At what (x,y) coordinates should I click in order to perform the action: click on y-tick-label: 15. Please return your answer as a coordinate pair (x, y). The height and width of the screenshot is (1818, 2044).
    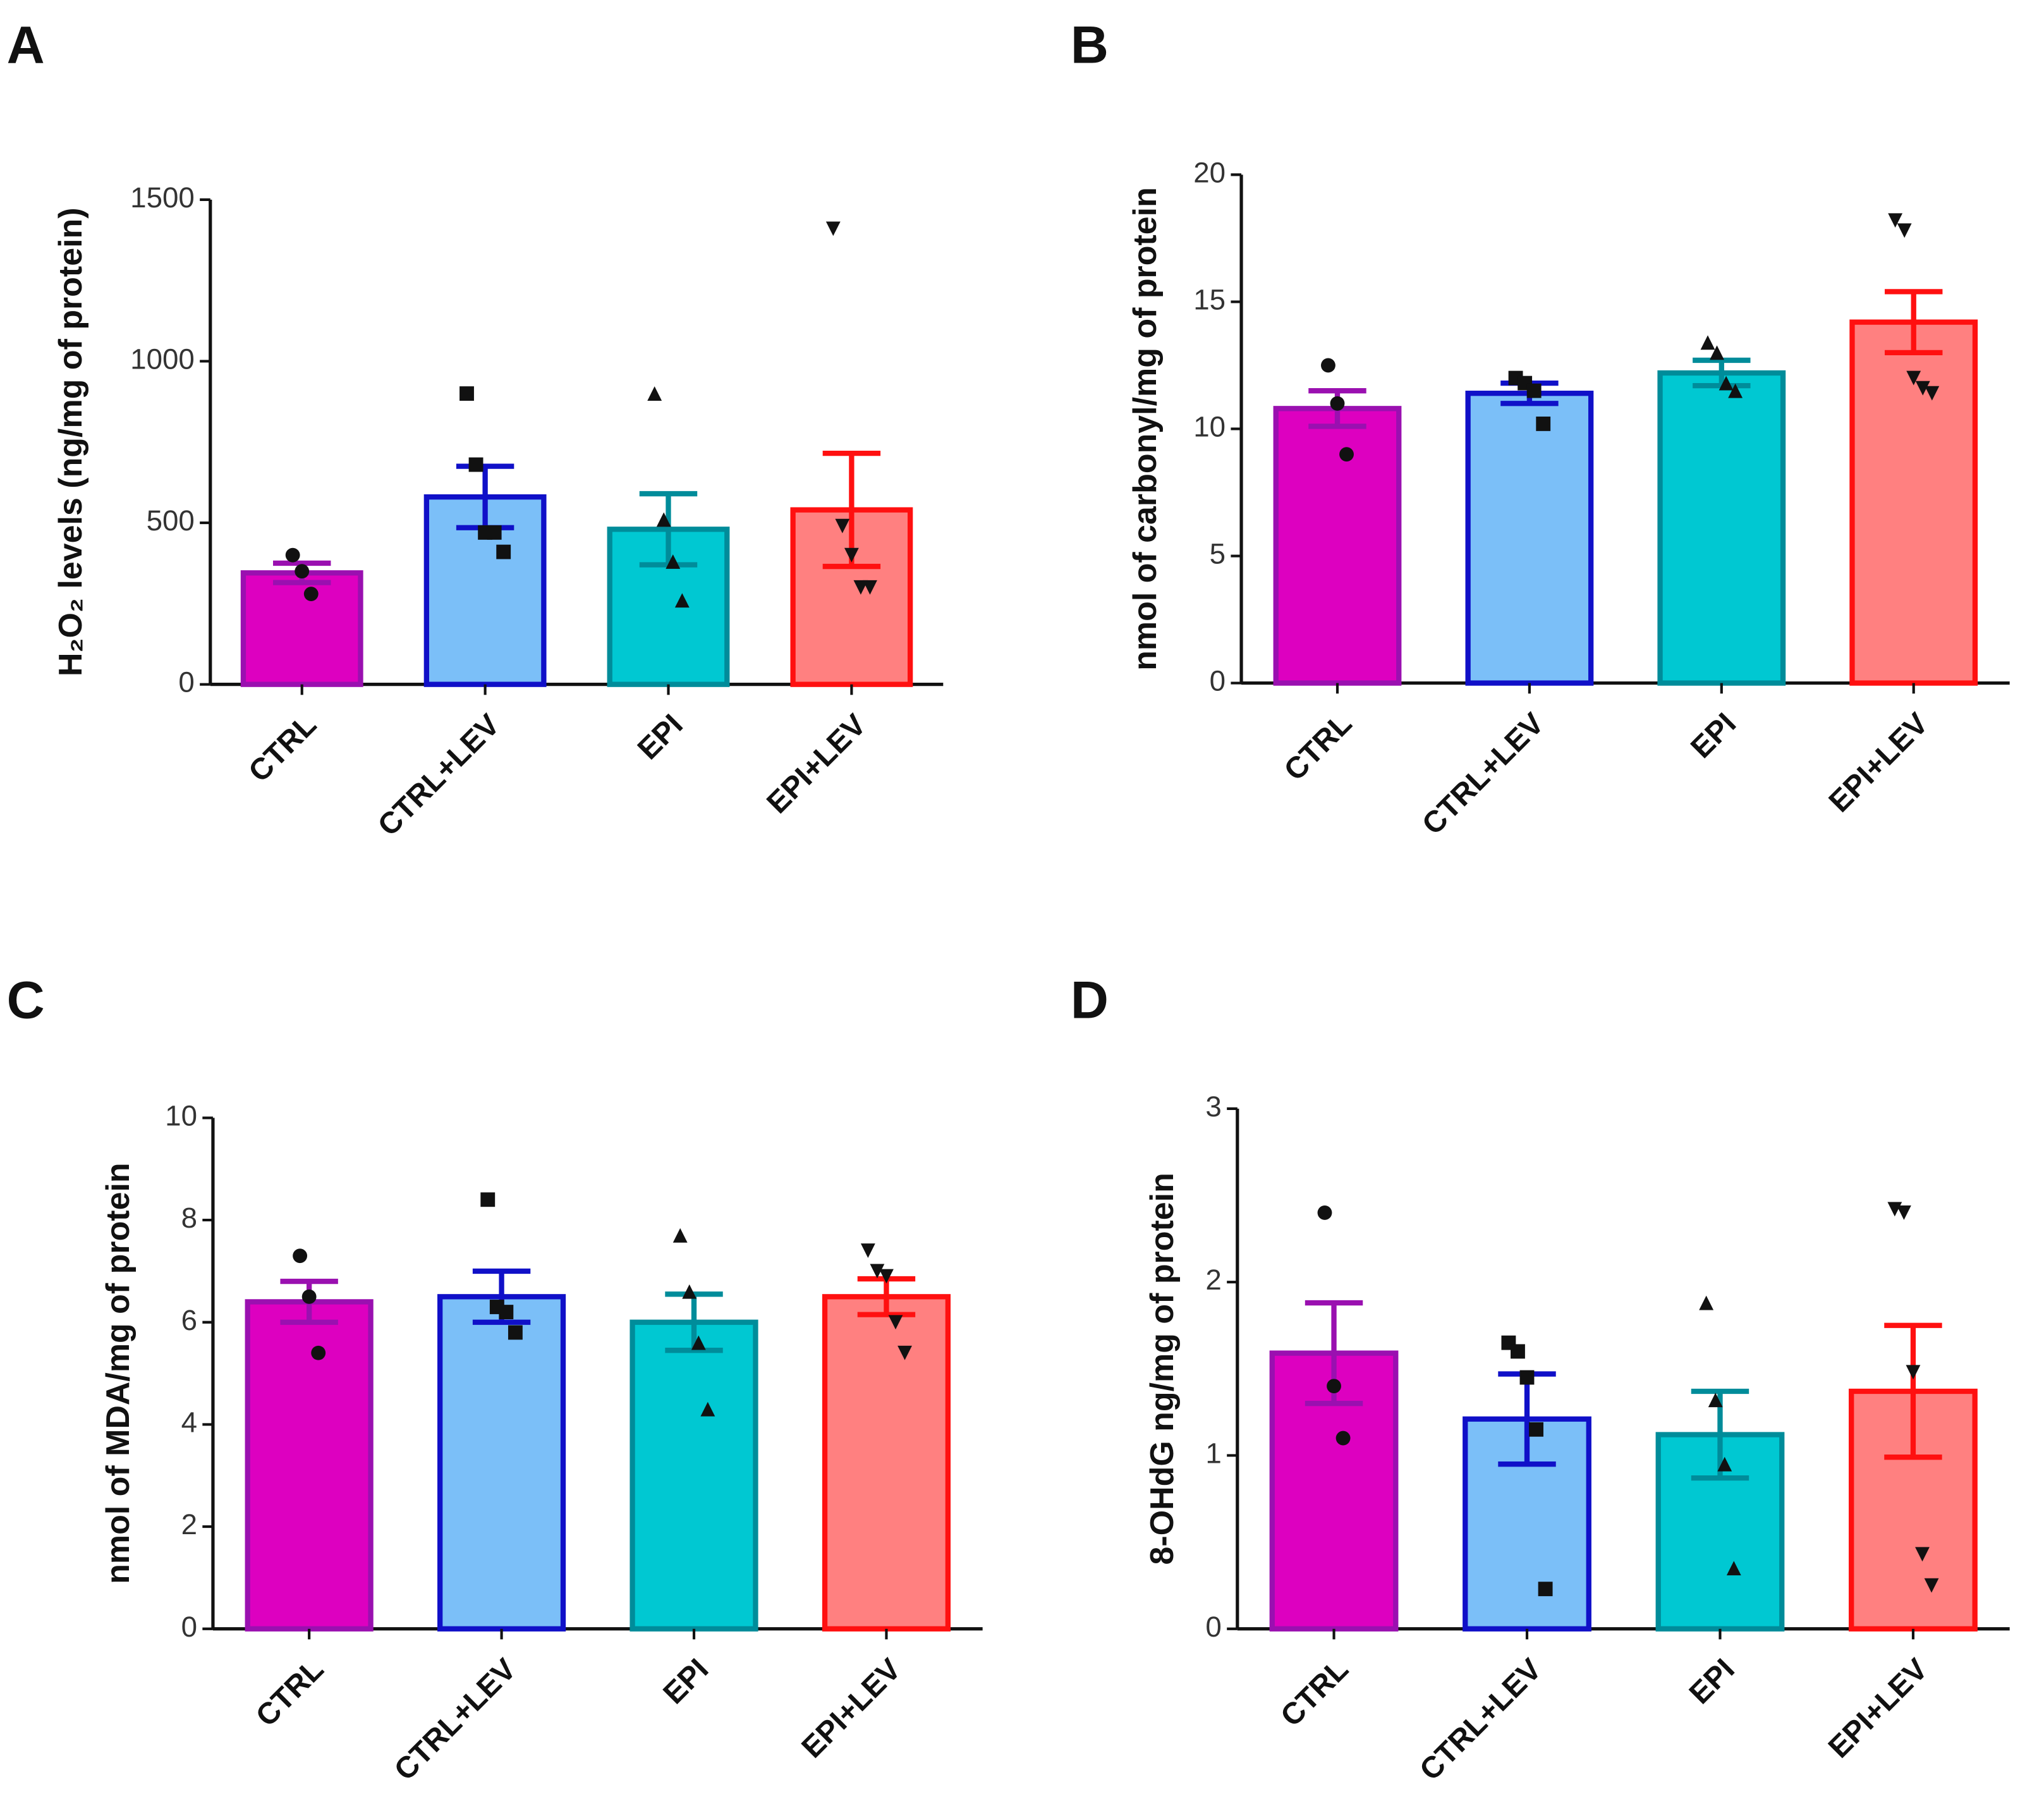
    Looking at the image, I should click on (1210, 300).